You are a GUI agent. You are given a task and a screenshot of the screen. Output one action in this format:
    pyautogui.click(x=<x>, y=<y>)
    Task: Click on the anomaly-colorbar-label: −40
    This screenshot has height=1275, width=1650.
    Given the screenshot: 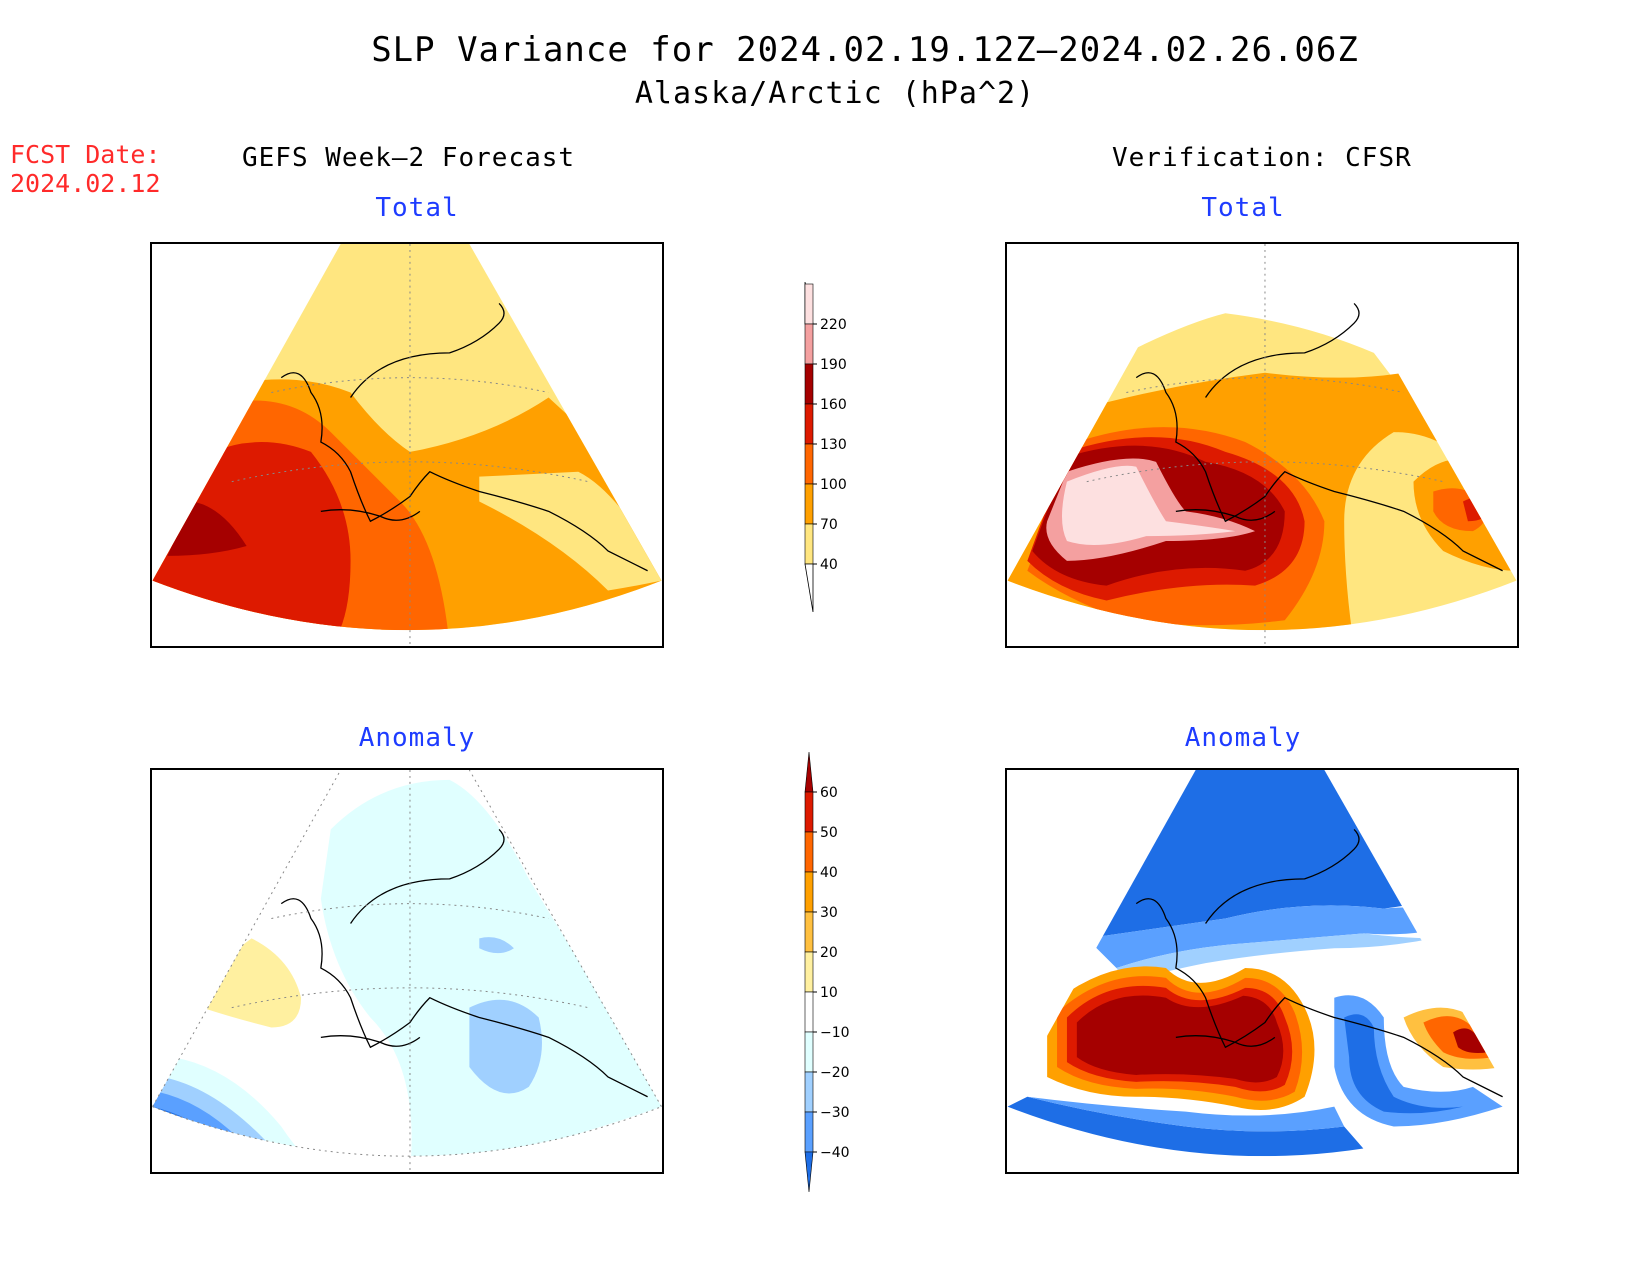 What is the action you would take?
    pyautogui.click(x=835, y=1153)
    